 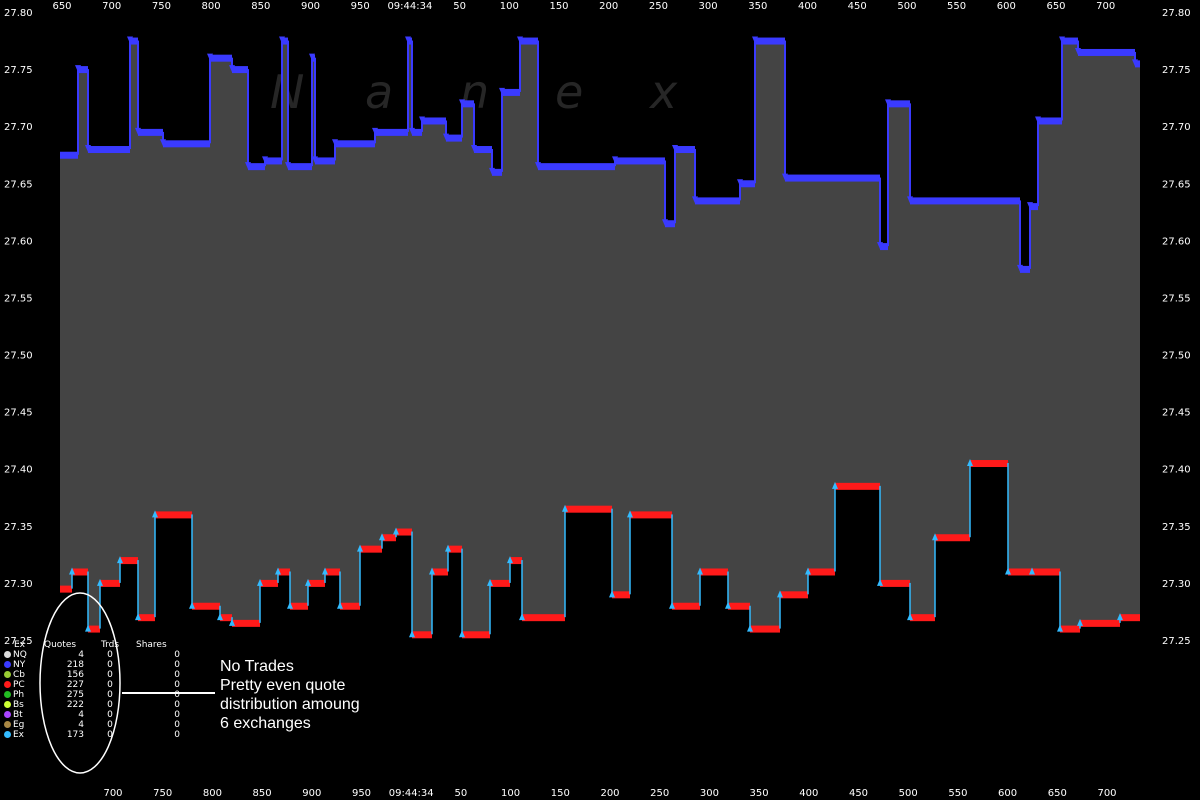 What do you see at coordinates (18, 470) in the screenshot?
I see `y-tick-label-left: 27.40` at bounding box center [18, 470].